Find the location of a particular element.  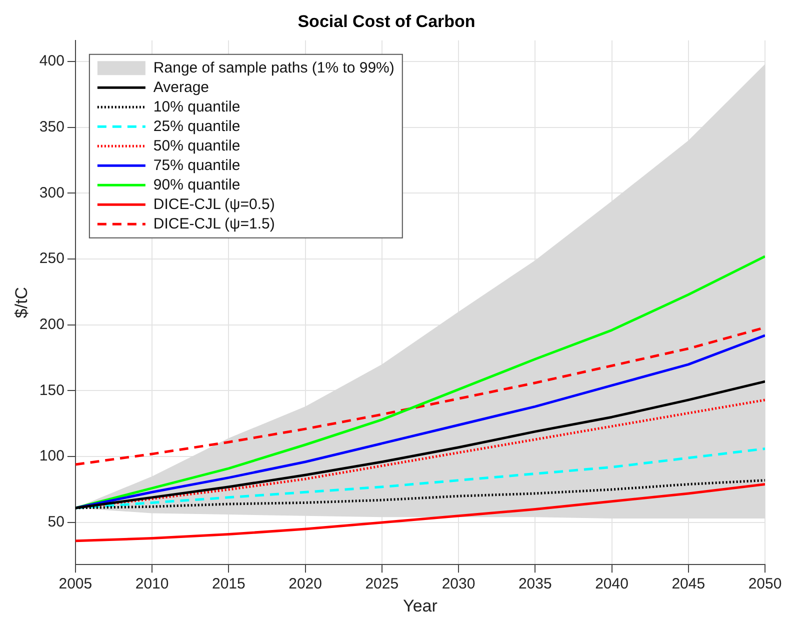

chart-title: Social Cost of Carbon is located at coordinates (387, 21).